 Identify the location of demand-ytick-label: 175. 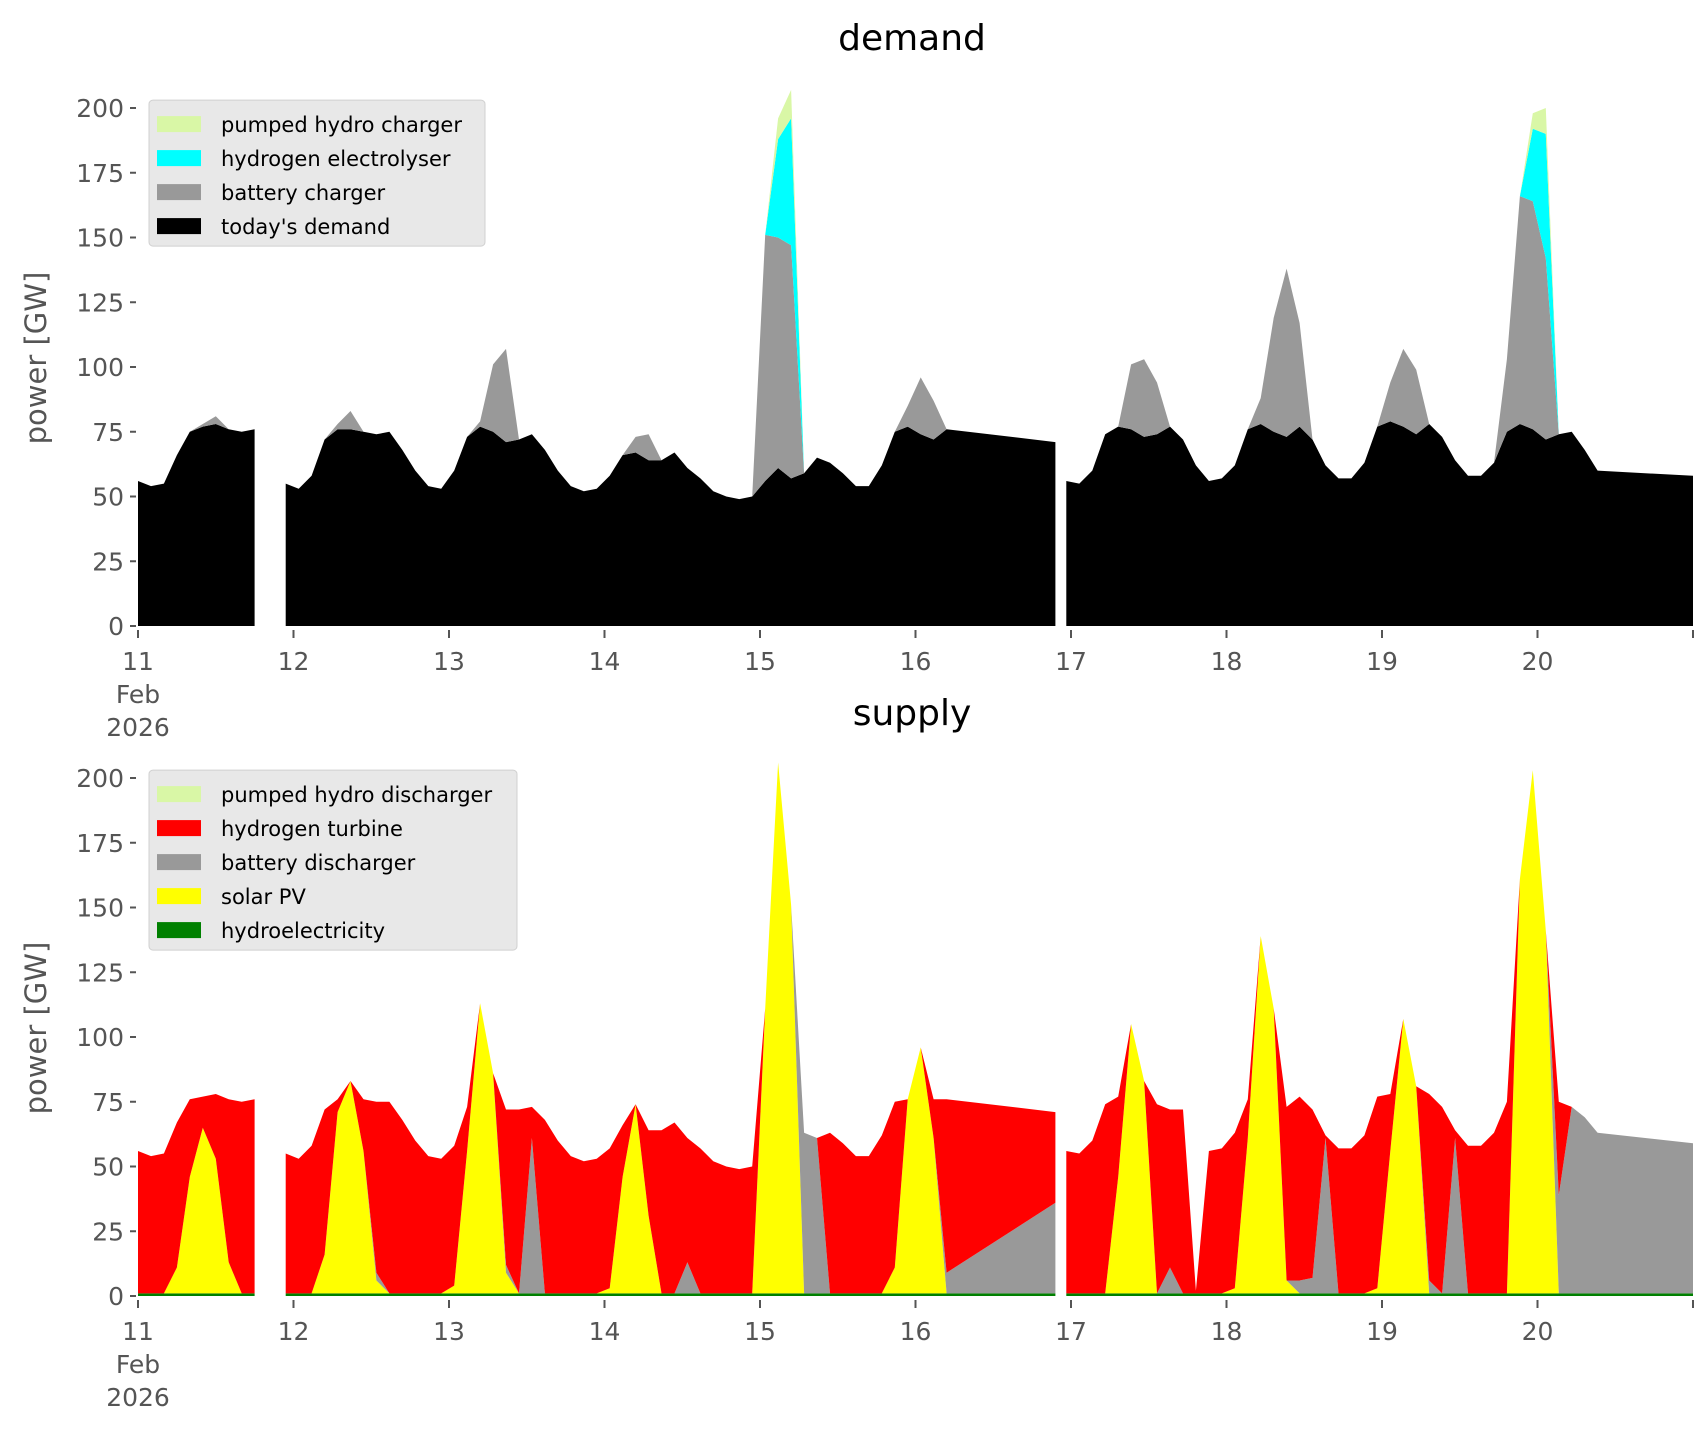
(100, 173).